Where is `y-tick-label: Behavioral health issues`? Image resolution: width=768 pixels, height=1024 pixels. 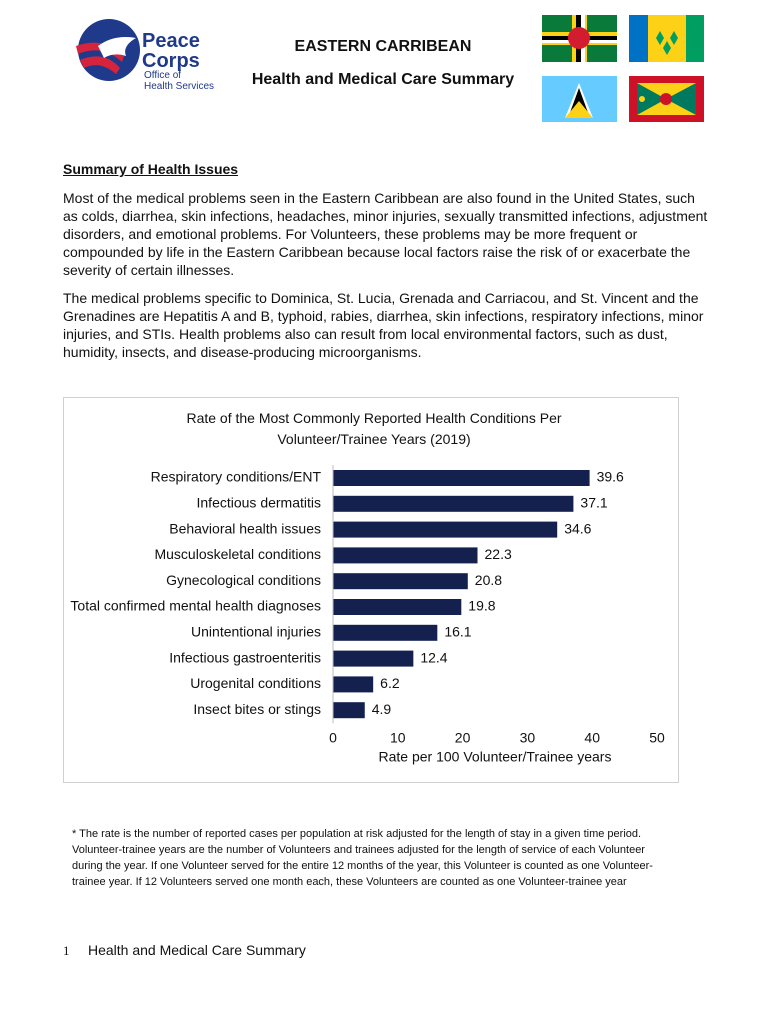 y-tick-label: Behavioral health issues is located at coordinates (245, 528).